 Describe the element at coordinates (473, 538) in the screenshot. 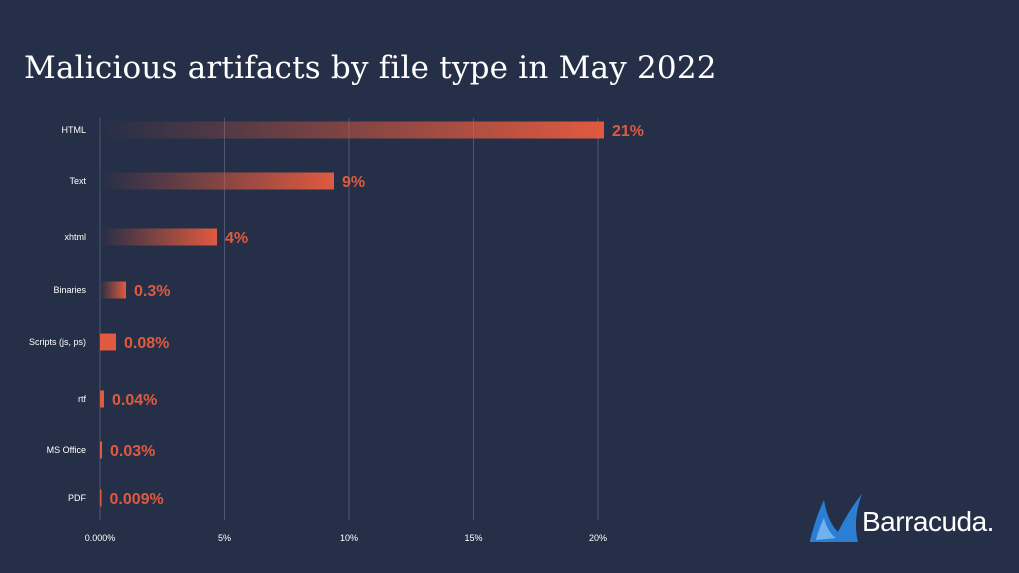

I see `x-tick-label: 15%` at that location.